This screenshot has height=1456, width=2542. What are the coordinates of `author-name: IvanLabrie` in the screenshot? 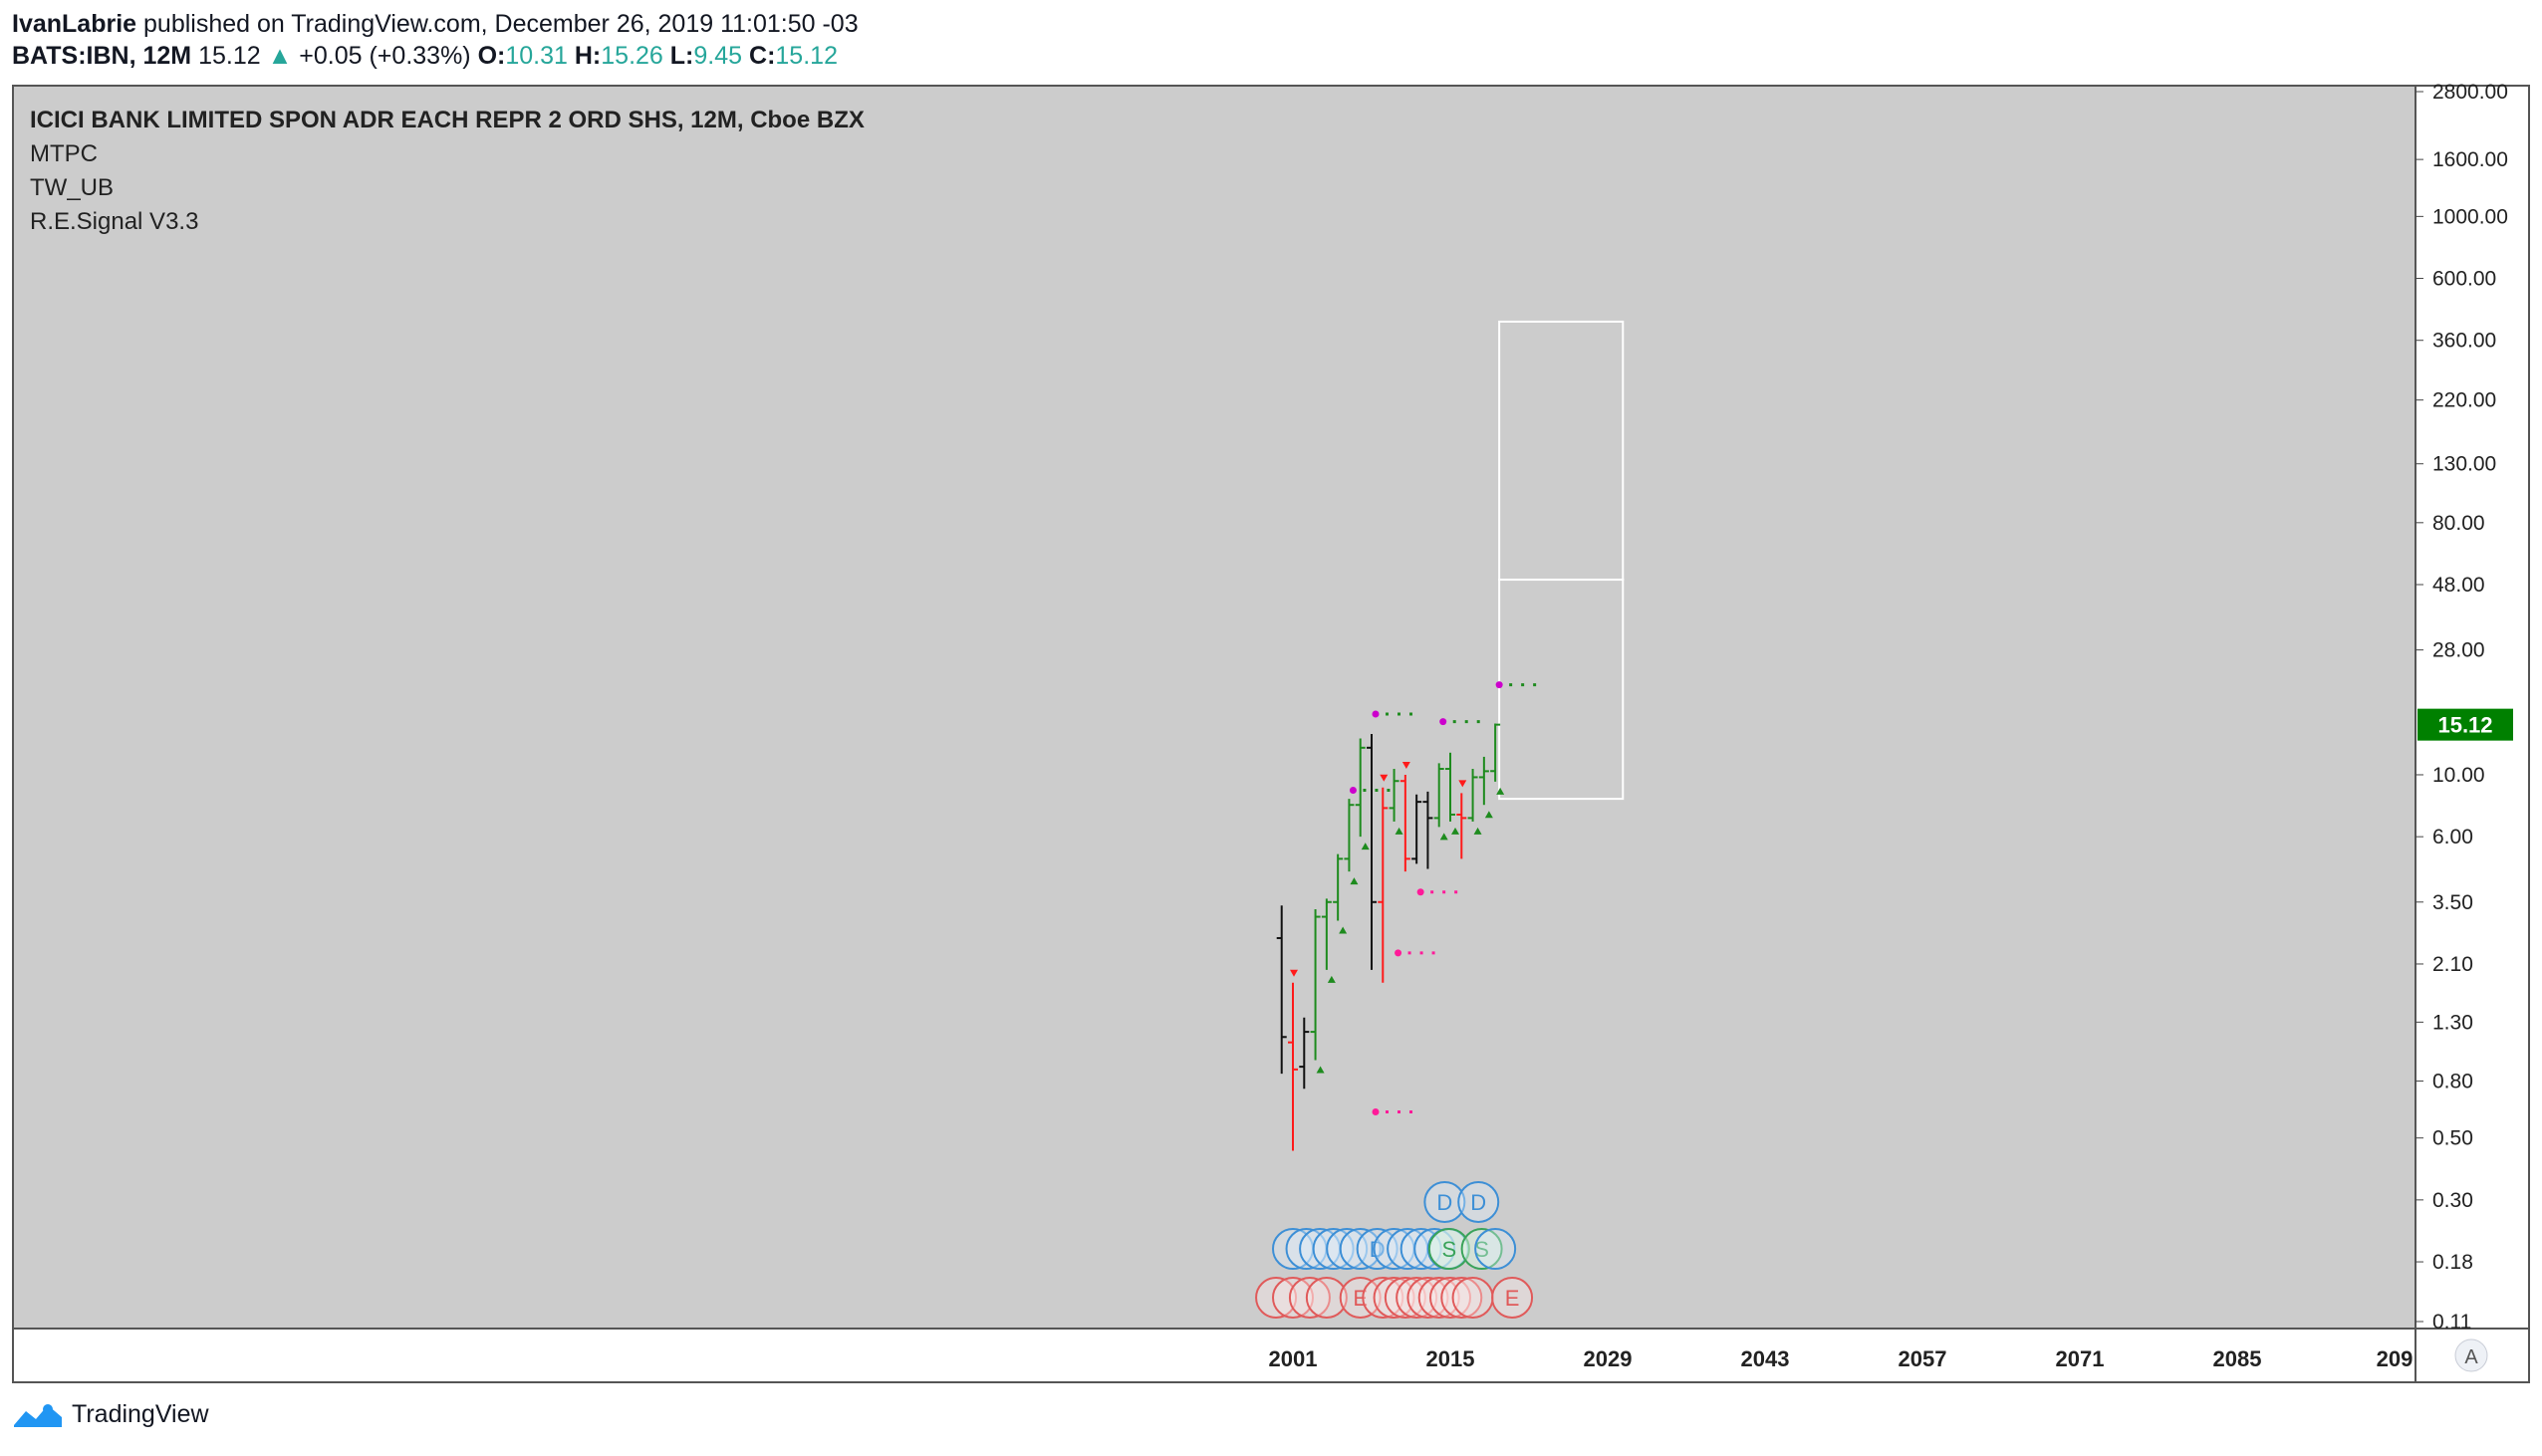 It's located at (74, 24).